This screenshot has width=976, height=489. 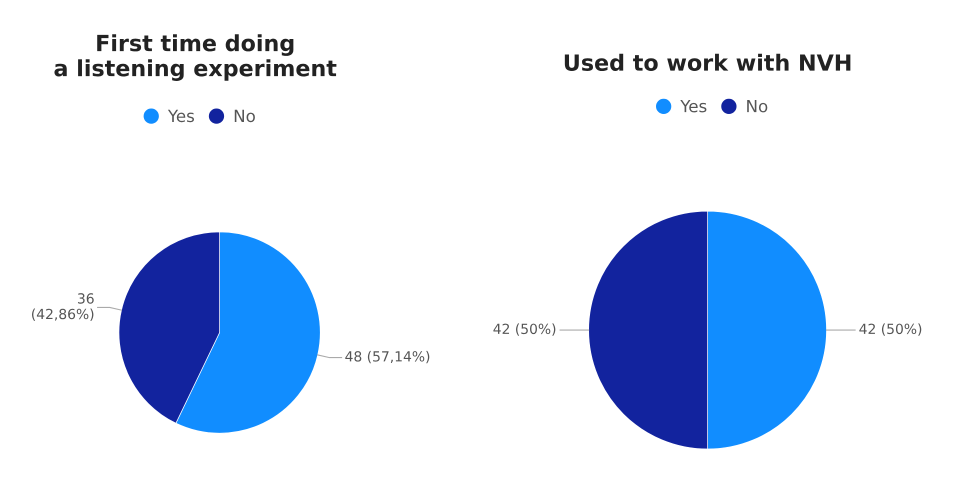 I want to click on data-label: 36 (42,86%), so click(x=63, y=307).